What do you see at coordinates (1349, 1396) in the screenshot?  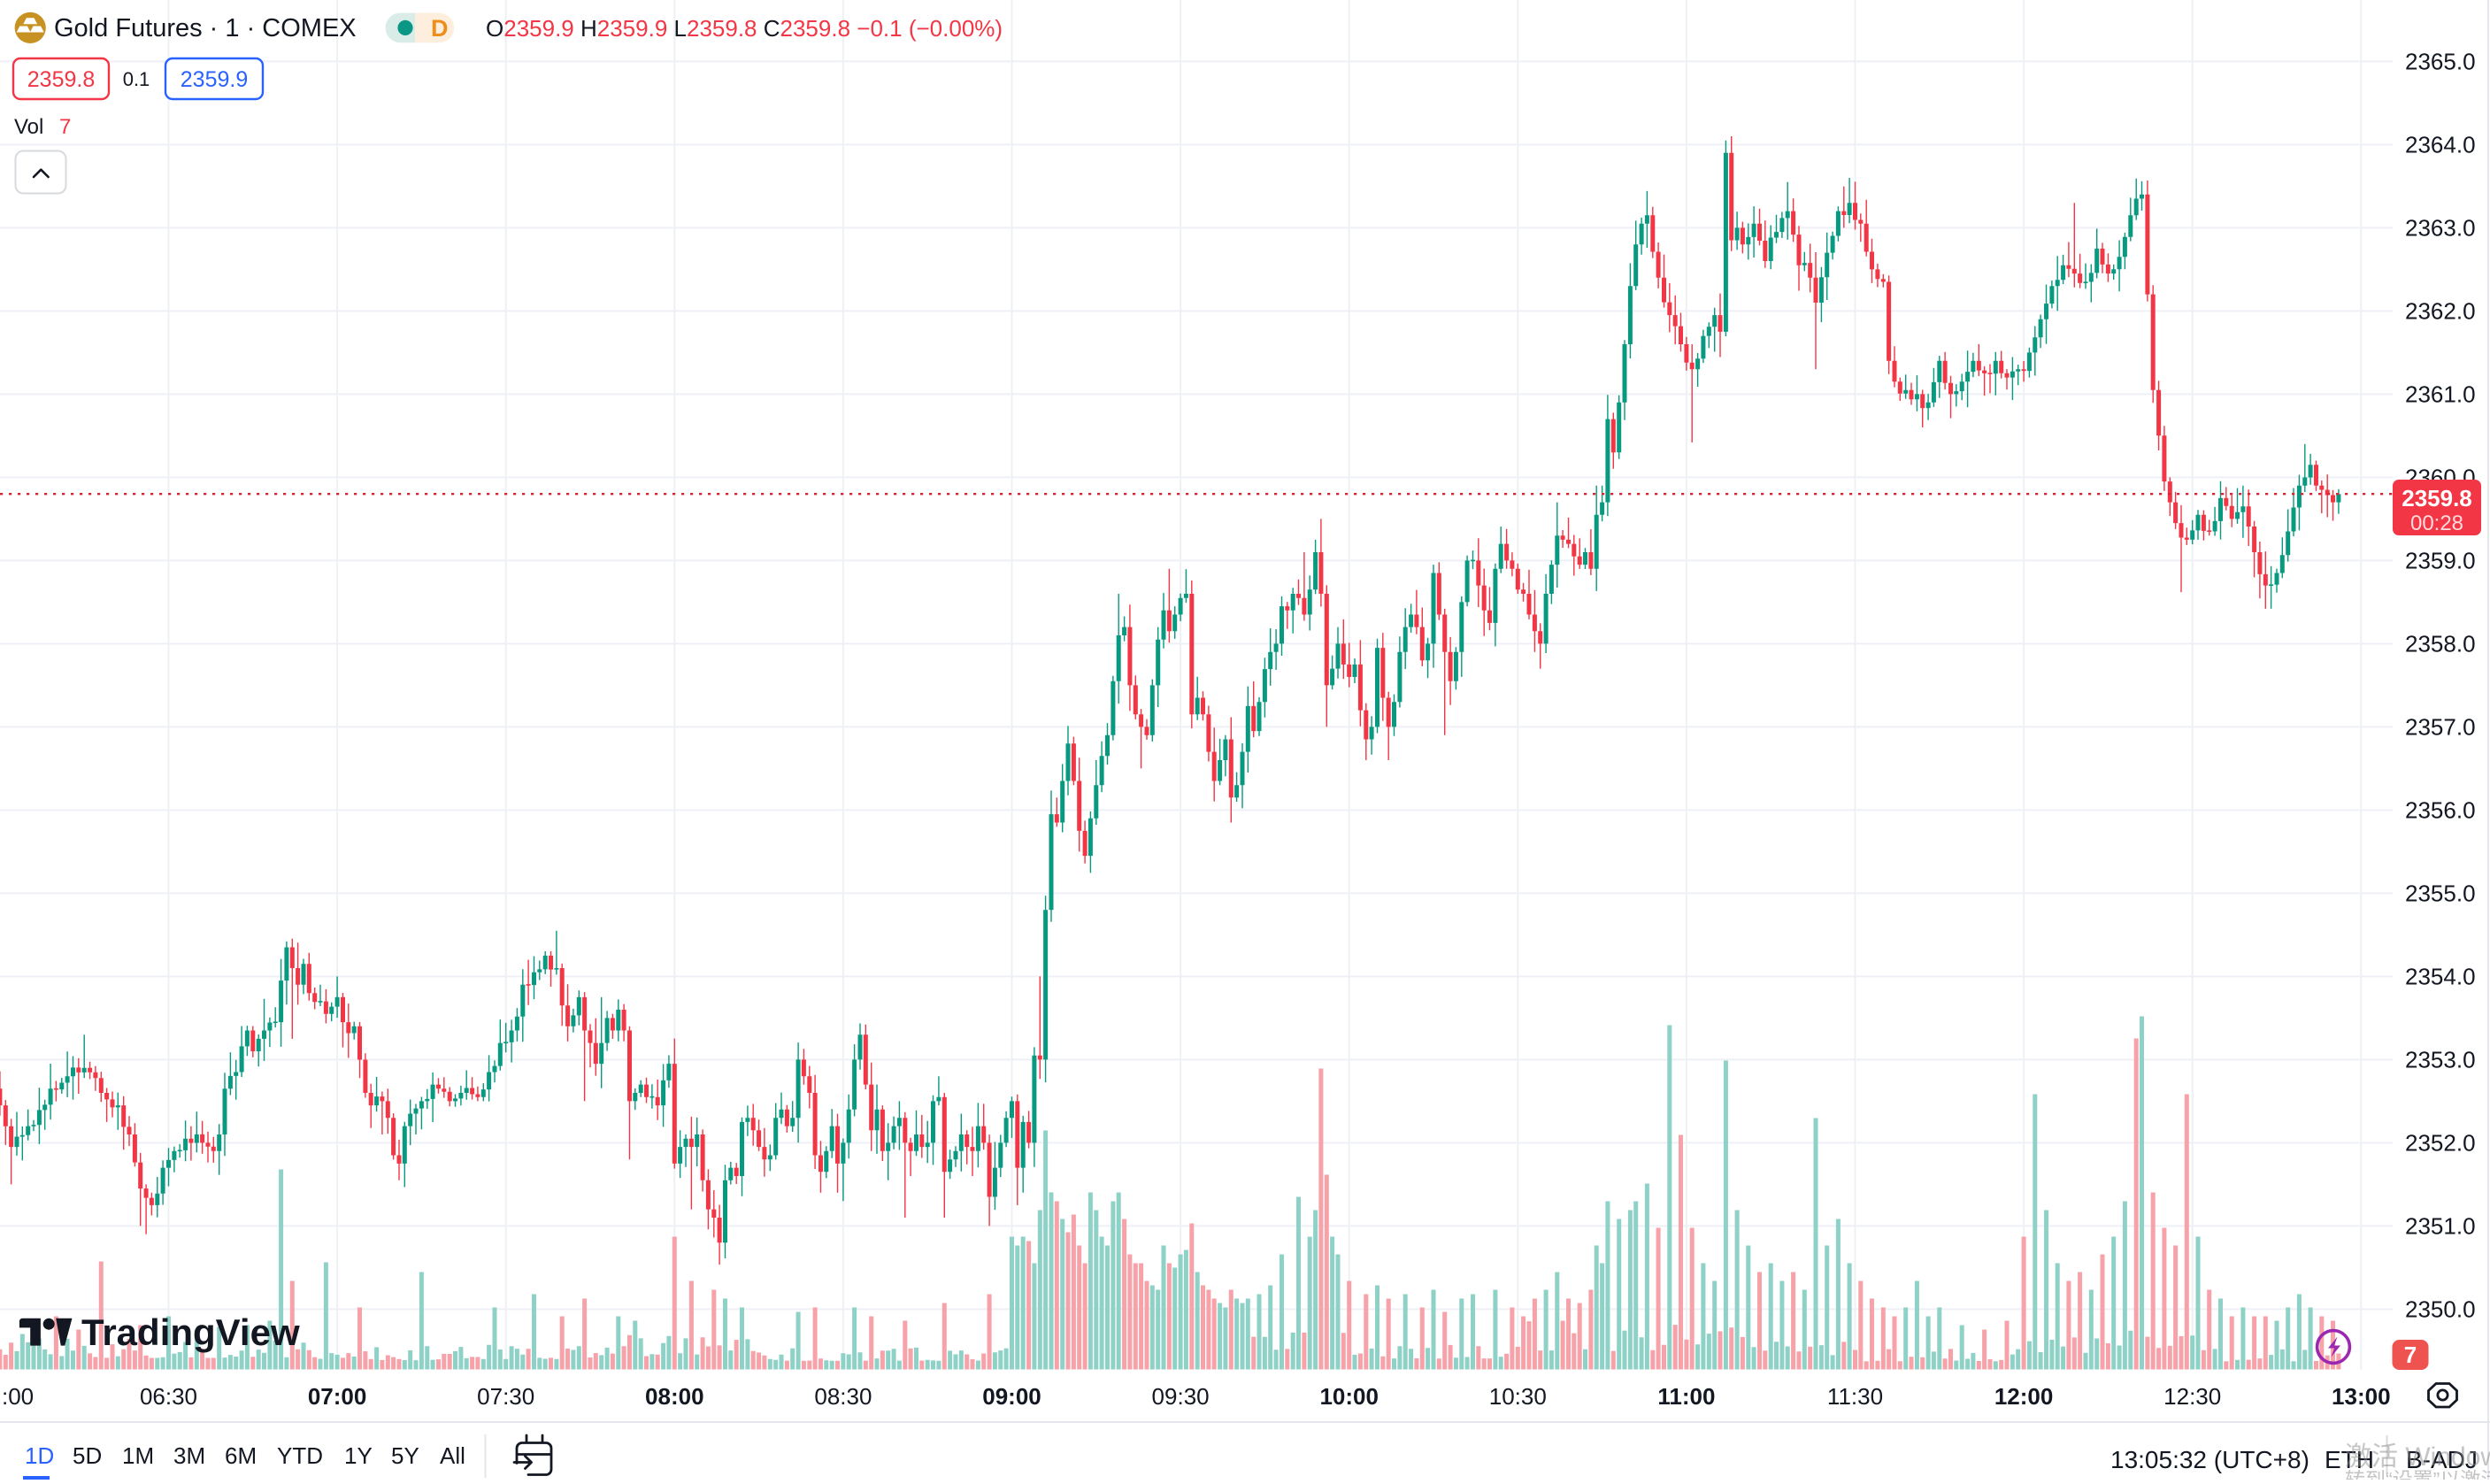 I see `svg-text: 10:00` at bounding box center [1349, 1396].